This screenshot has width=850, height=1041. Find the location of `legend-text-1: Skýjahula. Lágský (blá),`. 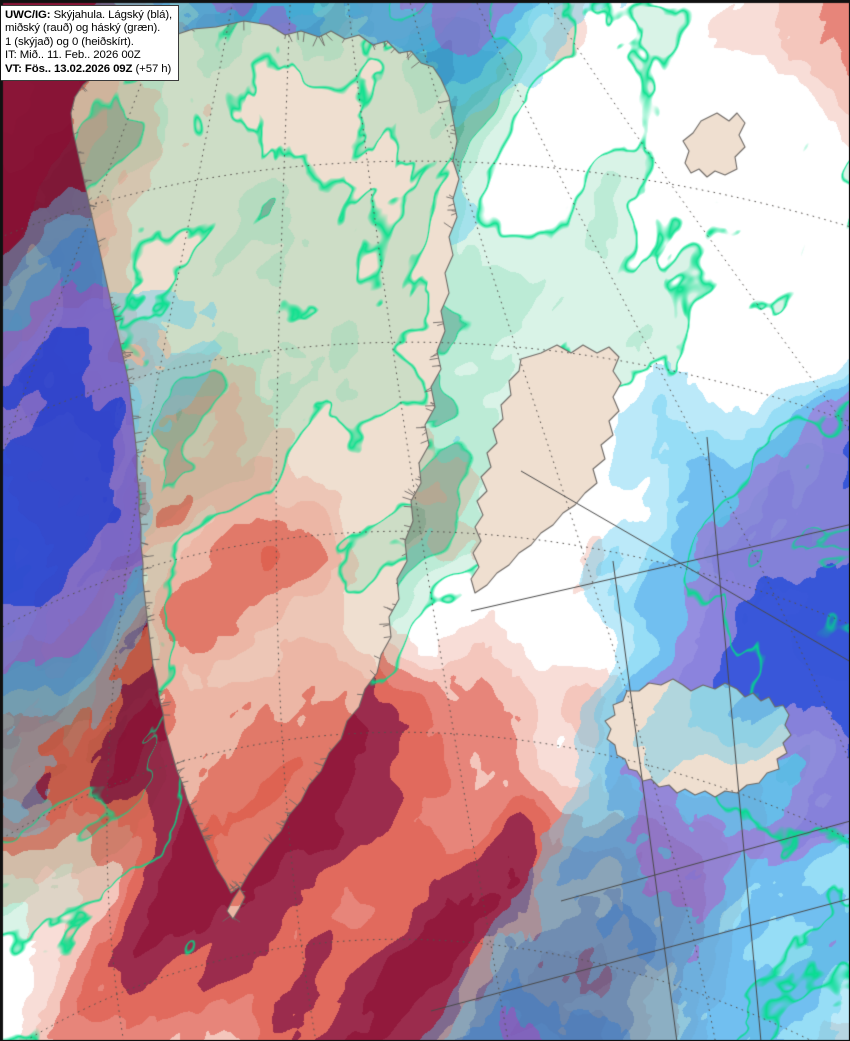

legend-text-1: Skýjahula. Lágský (blá), is located at coordinates (111, 15).